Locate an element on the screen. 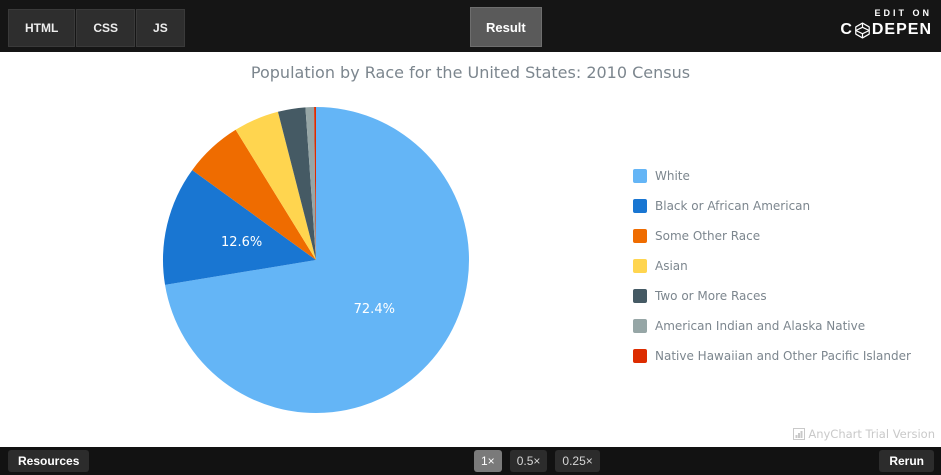 The image size is (941, 475). pie-slice-asian is located at coordinates (275, 185).